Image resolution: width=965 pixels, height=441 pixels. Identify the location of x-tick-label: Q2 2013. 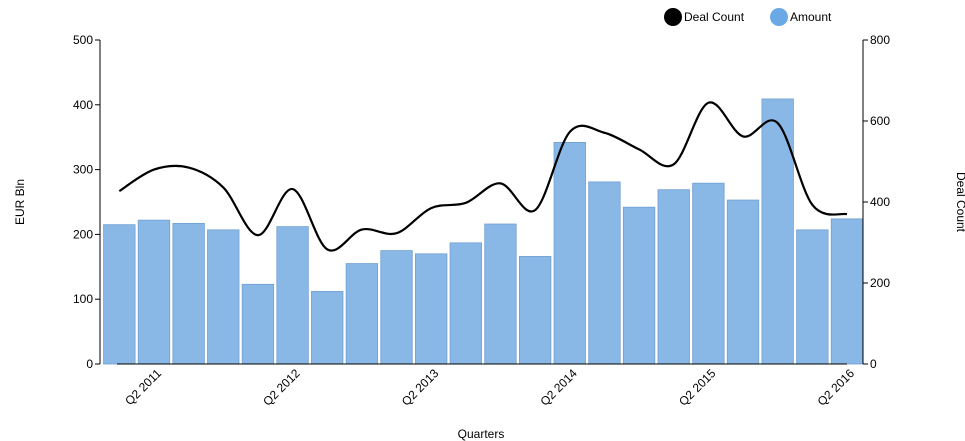
(420, 387).